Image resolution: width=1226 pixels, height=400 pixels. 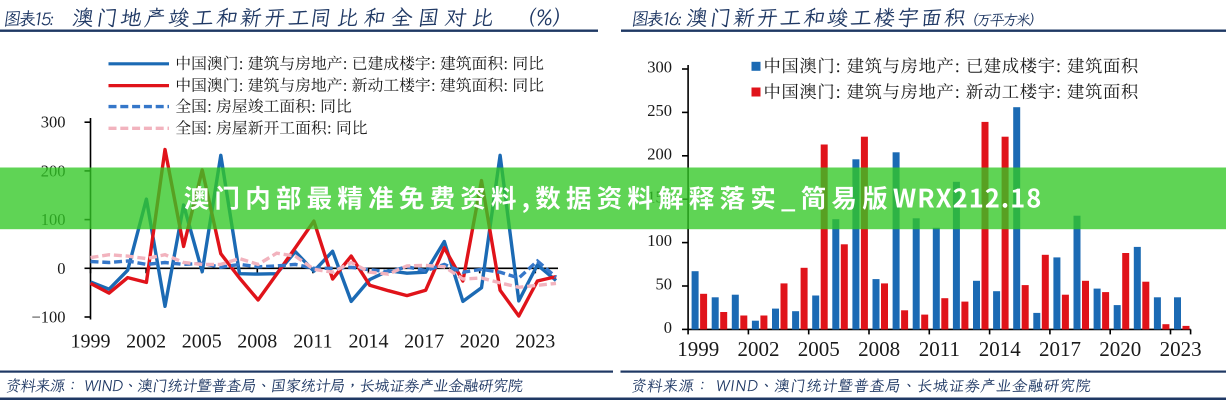 I want to click on svg-text: 250, so click(x=659, y=110).